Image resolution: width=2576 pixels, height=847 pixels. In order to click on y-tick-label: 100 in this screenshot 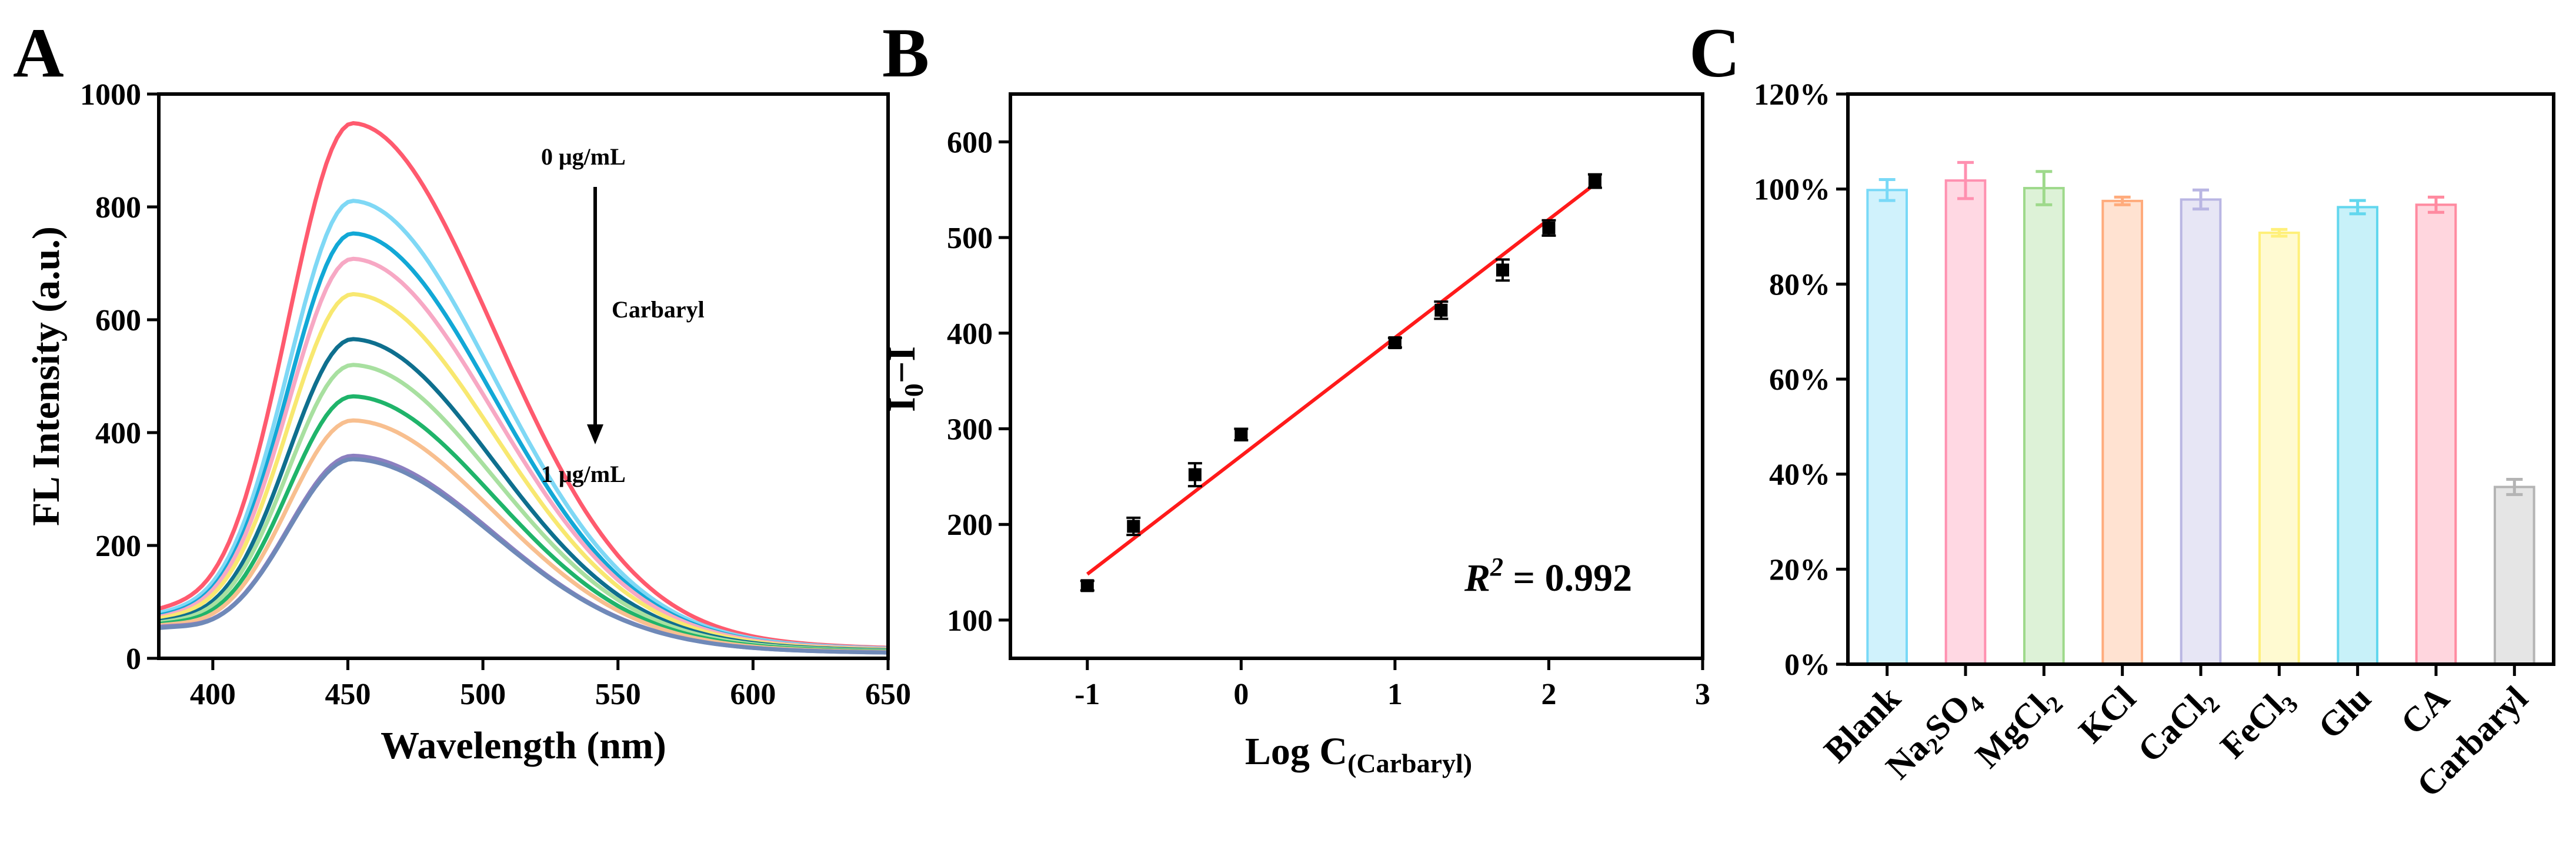, I will do `click(970, 621)`.